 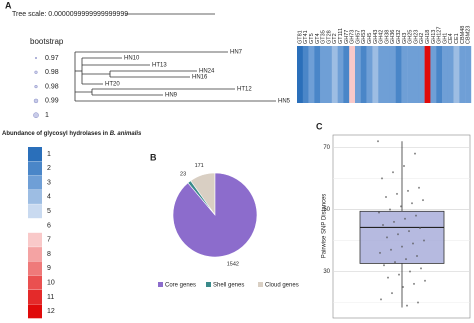 What do you see at coordinates (399, 37) in the screenshot?
I see `column-label: GH32` at bounding box center [399, 37].